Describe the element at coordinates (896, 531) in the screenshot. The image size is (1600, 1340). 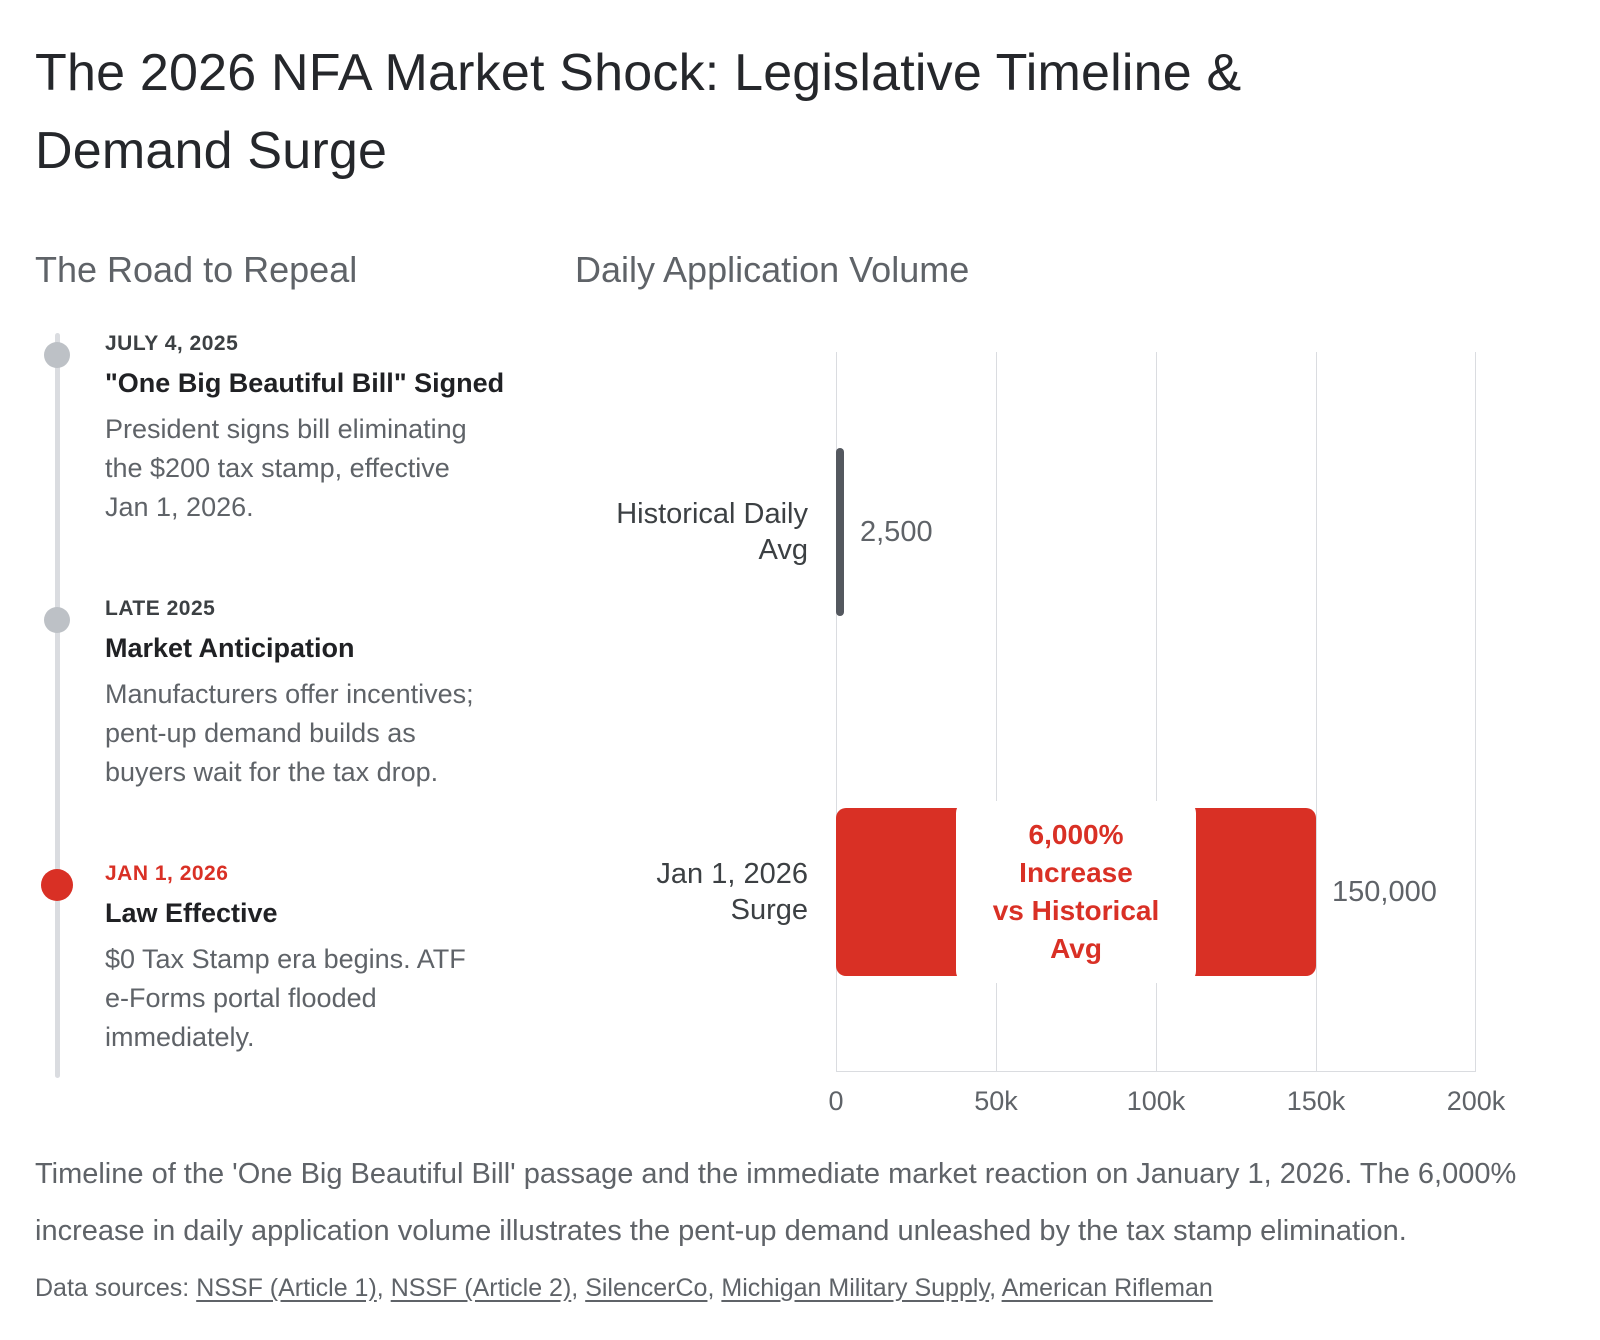
I see `bar-value-label: 2,500` at that location.